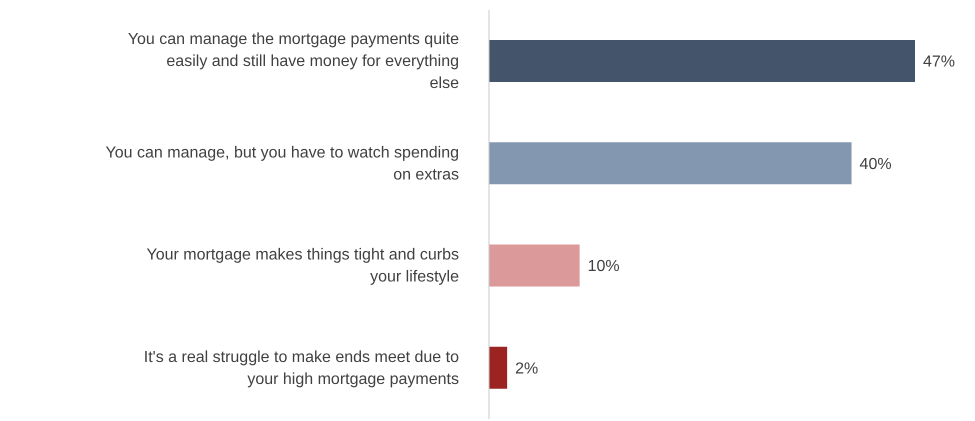  Describe the element at coordinates (294, 61) in the screenshot. I see `y-tick-label: You can manage the mortgage payments quite easily and still have money for everything else` at that location.